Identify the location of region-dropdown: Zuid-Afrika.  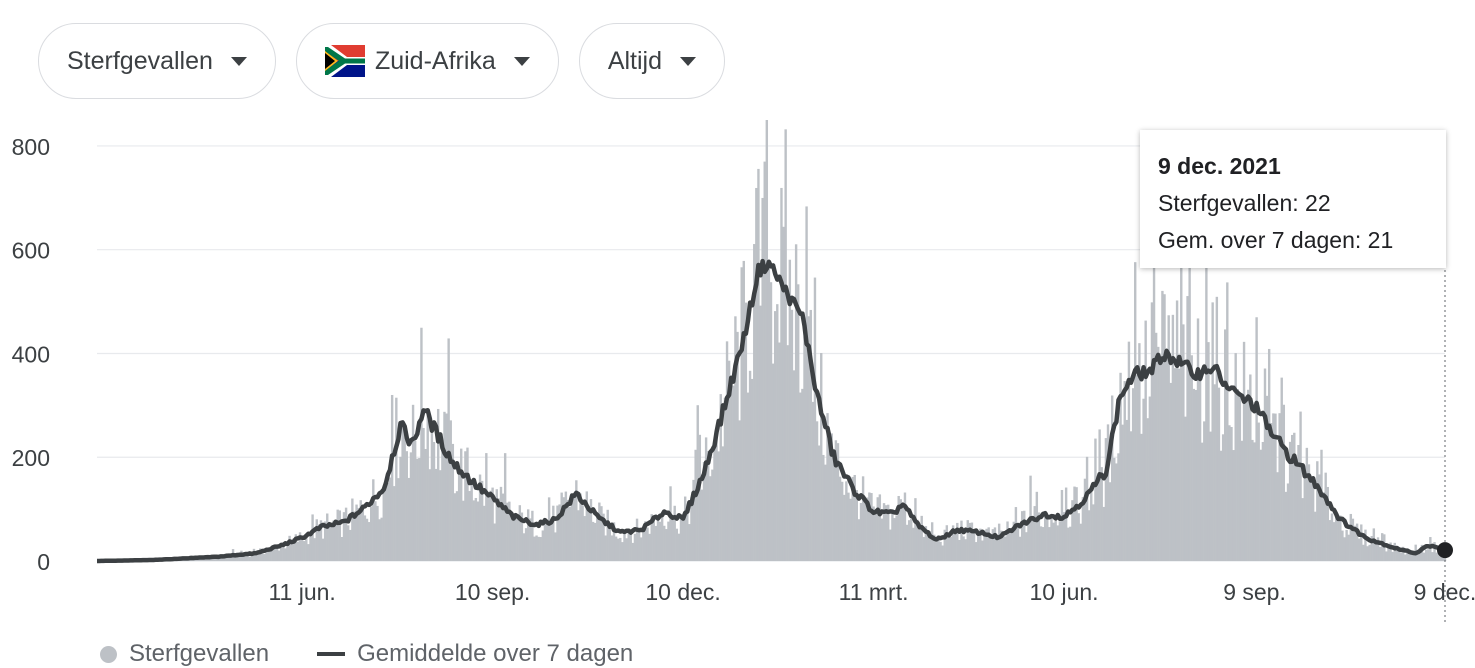
(427, 61).